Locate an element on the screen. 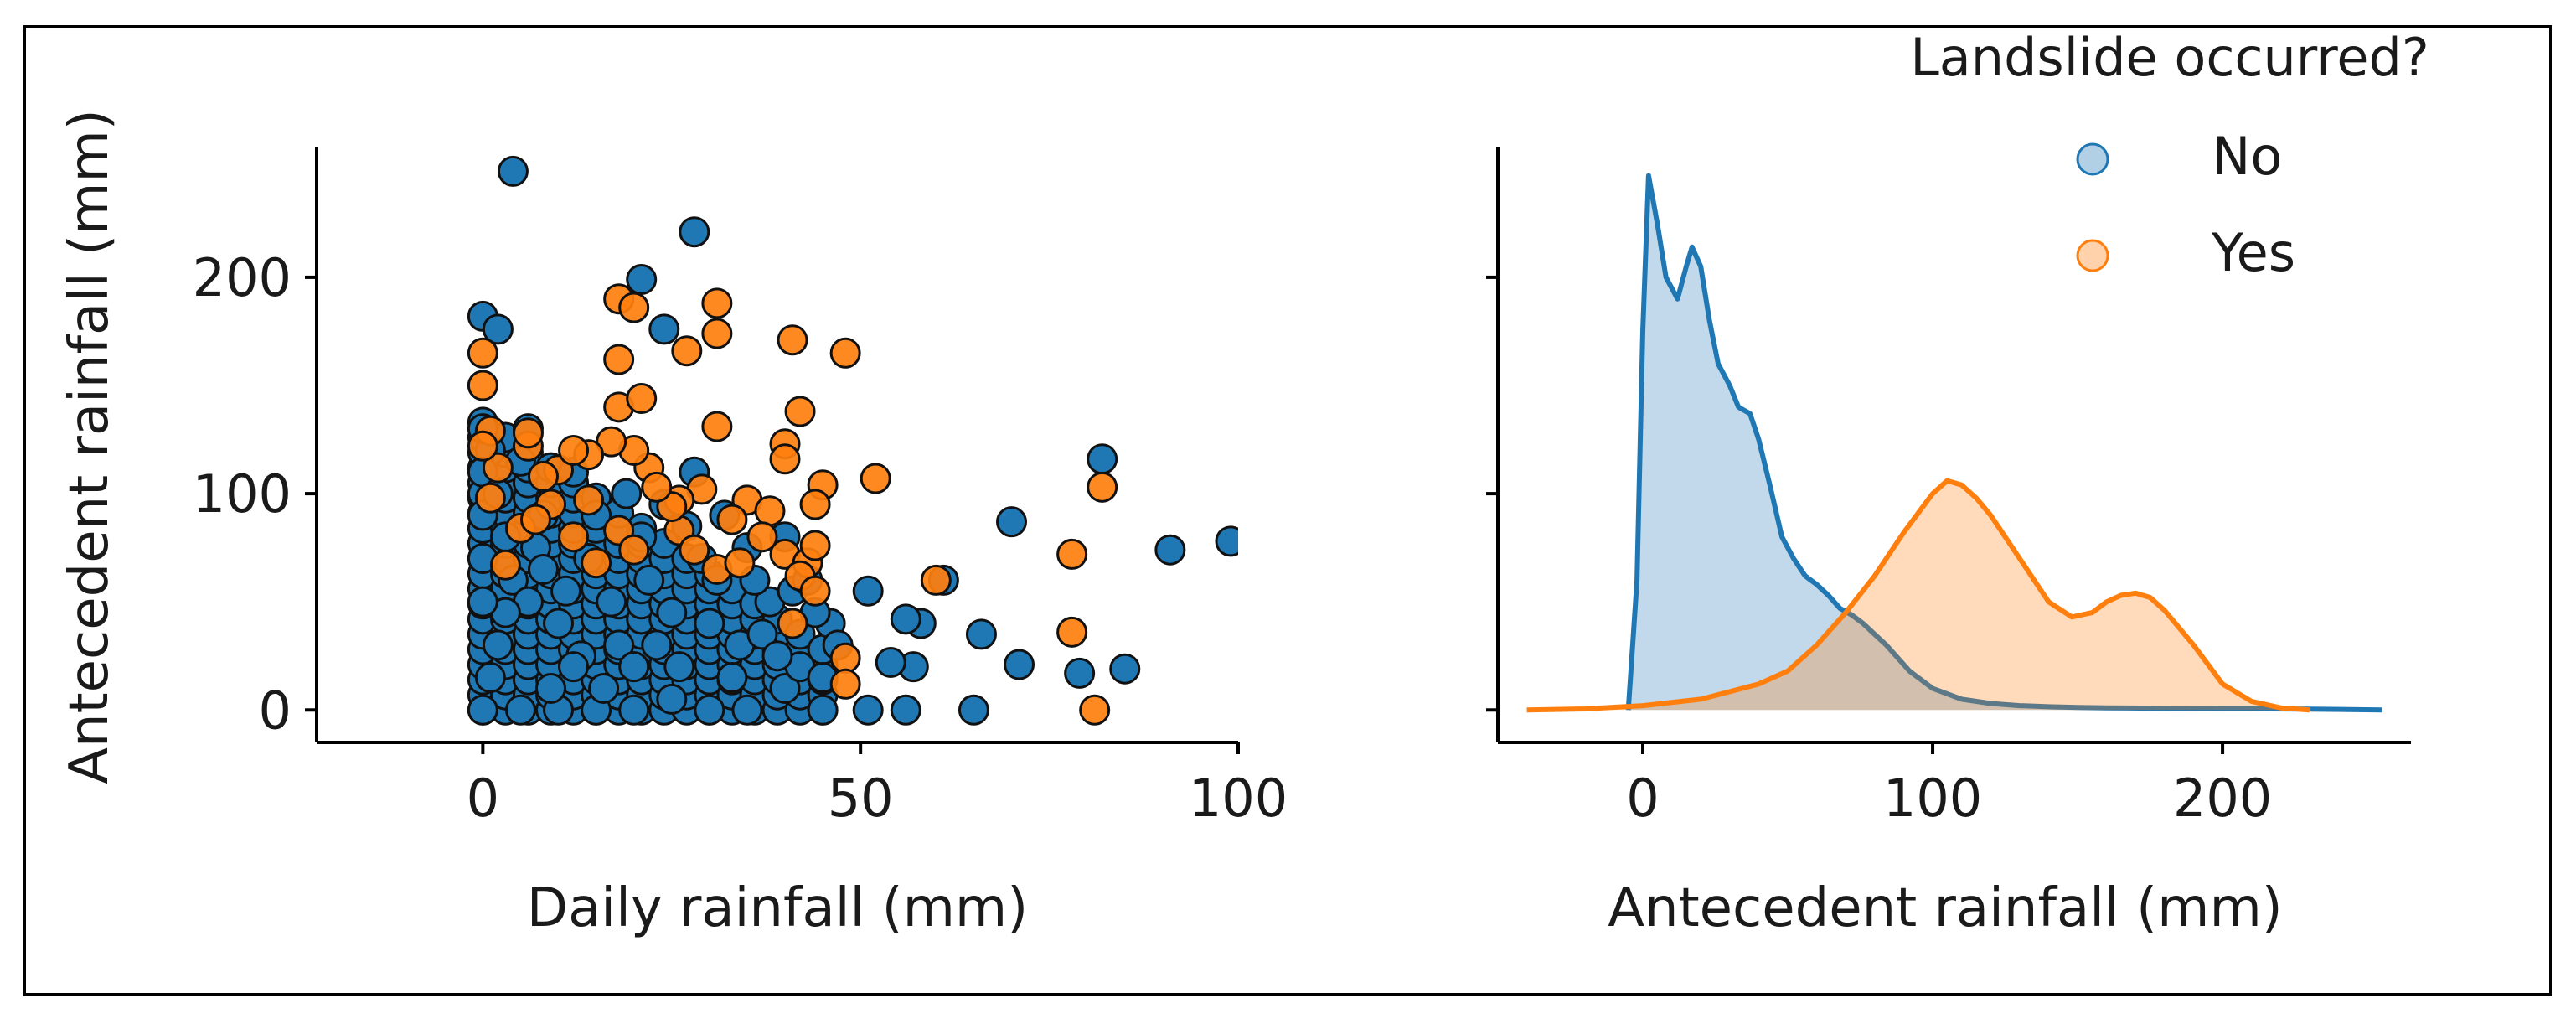 This screenshot has height=1024, width=2576. scatter-series-yes is located at coordinates (792, 504).